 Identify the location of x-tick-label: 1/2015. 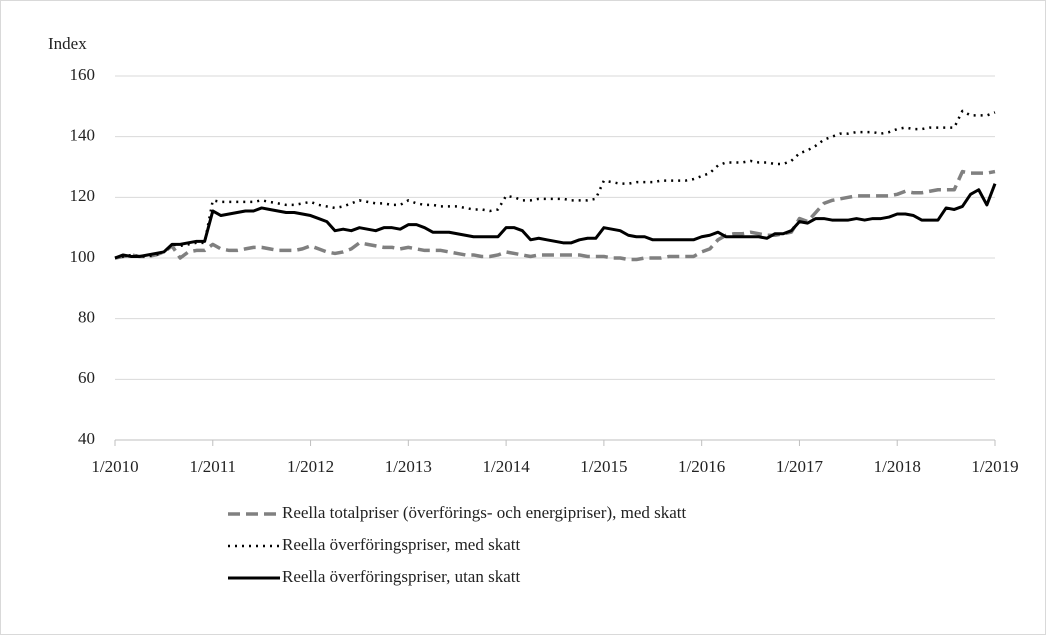
(603, 466).